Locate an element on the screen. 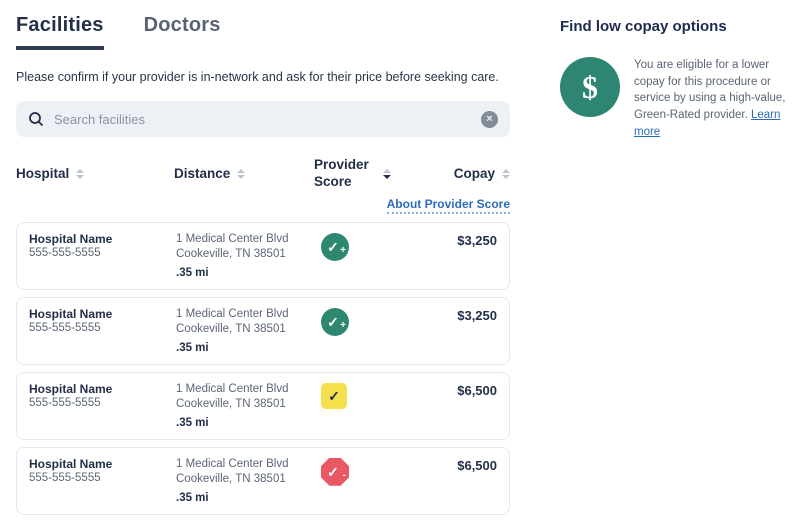 This screenshot has width=800, height=522. tab-bar: Facilities Doctors is located at coordinates (263, 32).